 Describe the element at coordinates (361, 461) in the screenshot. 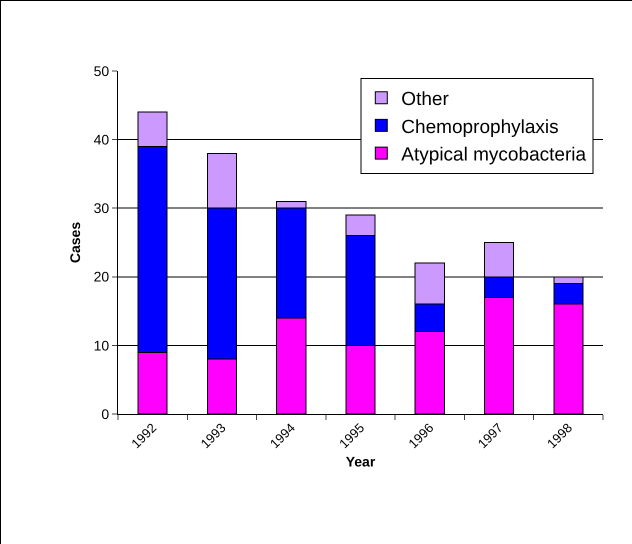

I see `x-axis-title: Year` at that location.